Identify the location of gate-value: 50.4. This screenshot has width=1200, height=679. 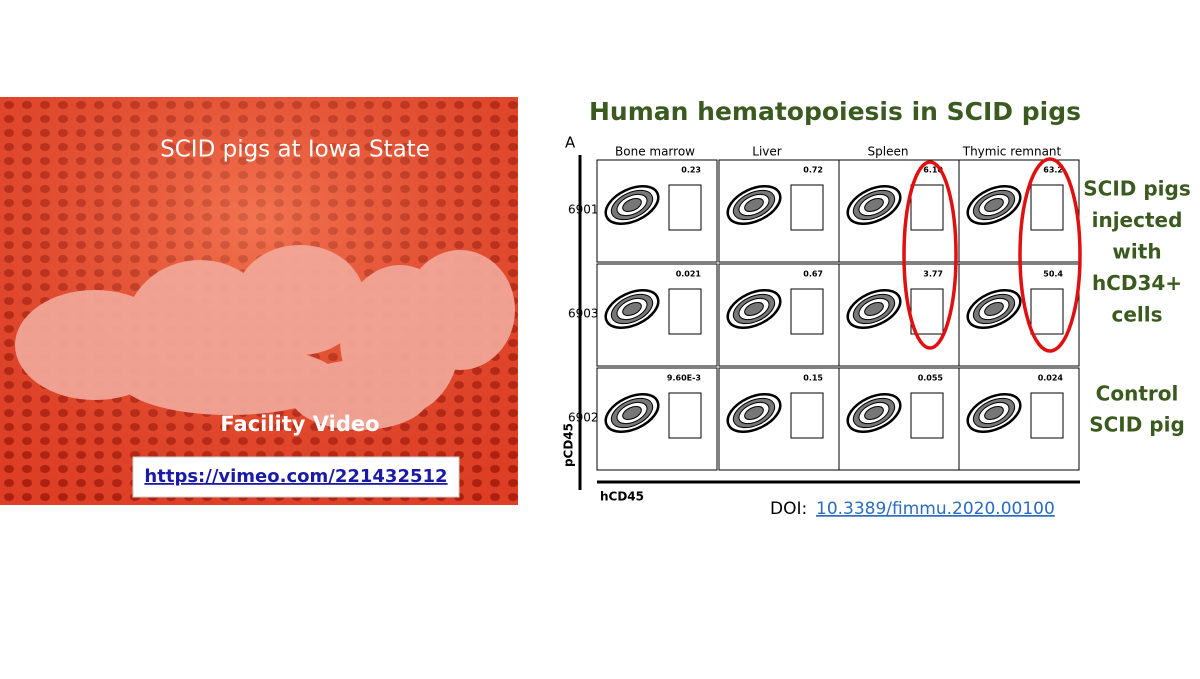
(1053, 274).